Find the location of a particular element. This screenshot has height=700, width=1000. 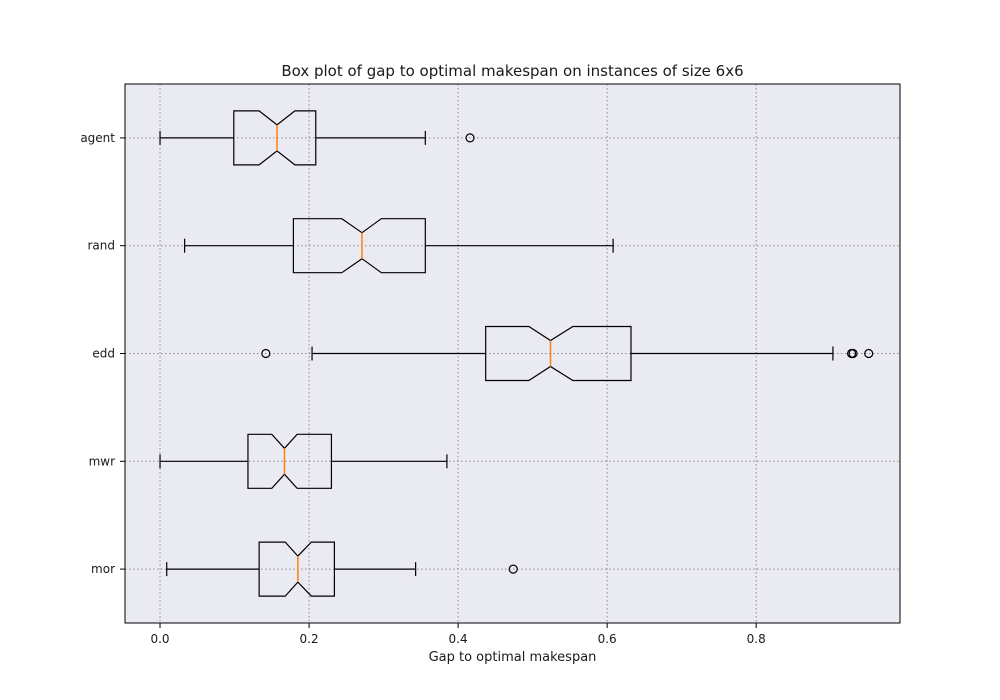

box-edd is located at coordinates (567, 353).